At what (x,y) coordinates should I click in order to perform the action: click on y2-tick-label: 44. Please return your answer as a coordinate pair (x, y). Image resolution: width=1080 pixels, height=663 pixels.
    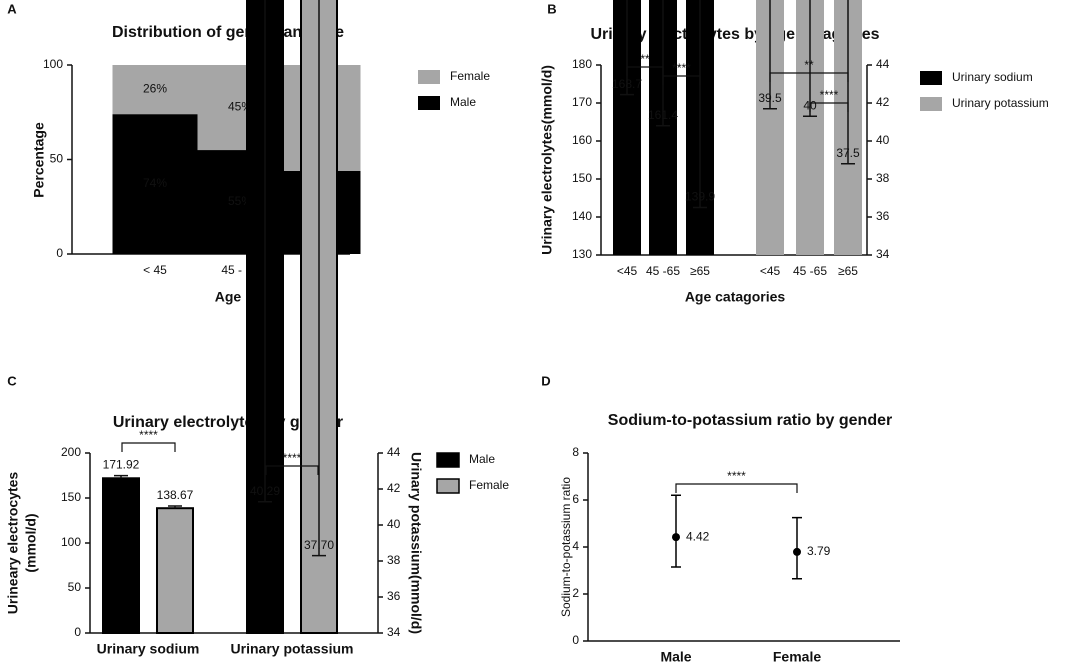
    Looking at the image, I should click on (394, 452).